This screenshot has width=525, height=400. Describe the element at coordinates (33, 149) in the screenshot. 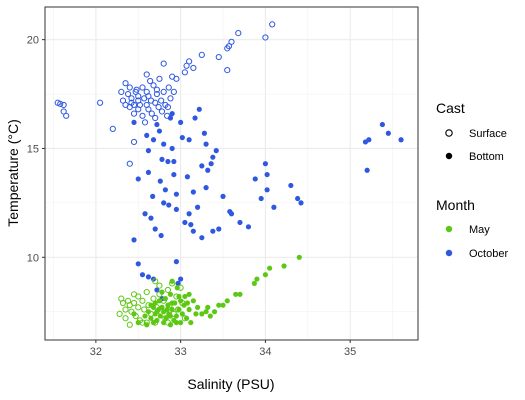

I see `y-tick-label: 15` at that location.